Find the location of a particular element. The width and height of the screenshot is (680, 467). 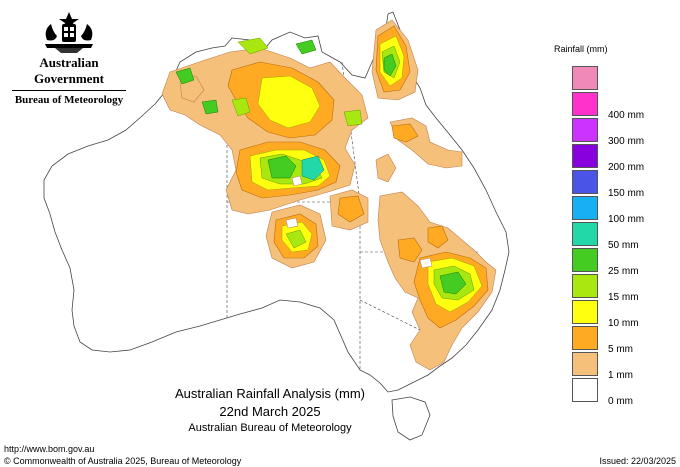

map-date: 22nd March 2025 is located at coordinates (270, 411).